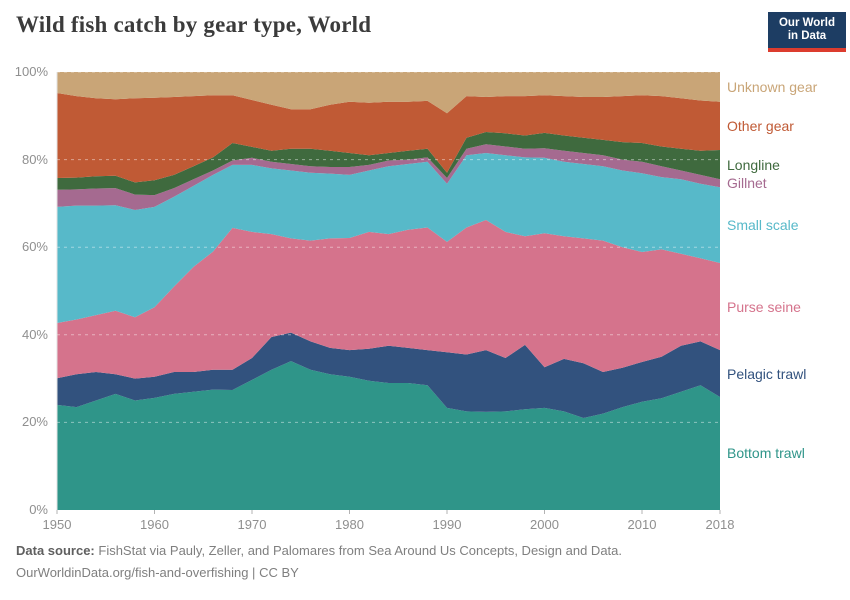 This screenshot has width=850, height=600. Describe the element at coordinates (194, 24) in the screenshot. I see `page-title: Wild fish catch by gear type, World` at that location.